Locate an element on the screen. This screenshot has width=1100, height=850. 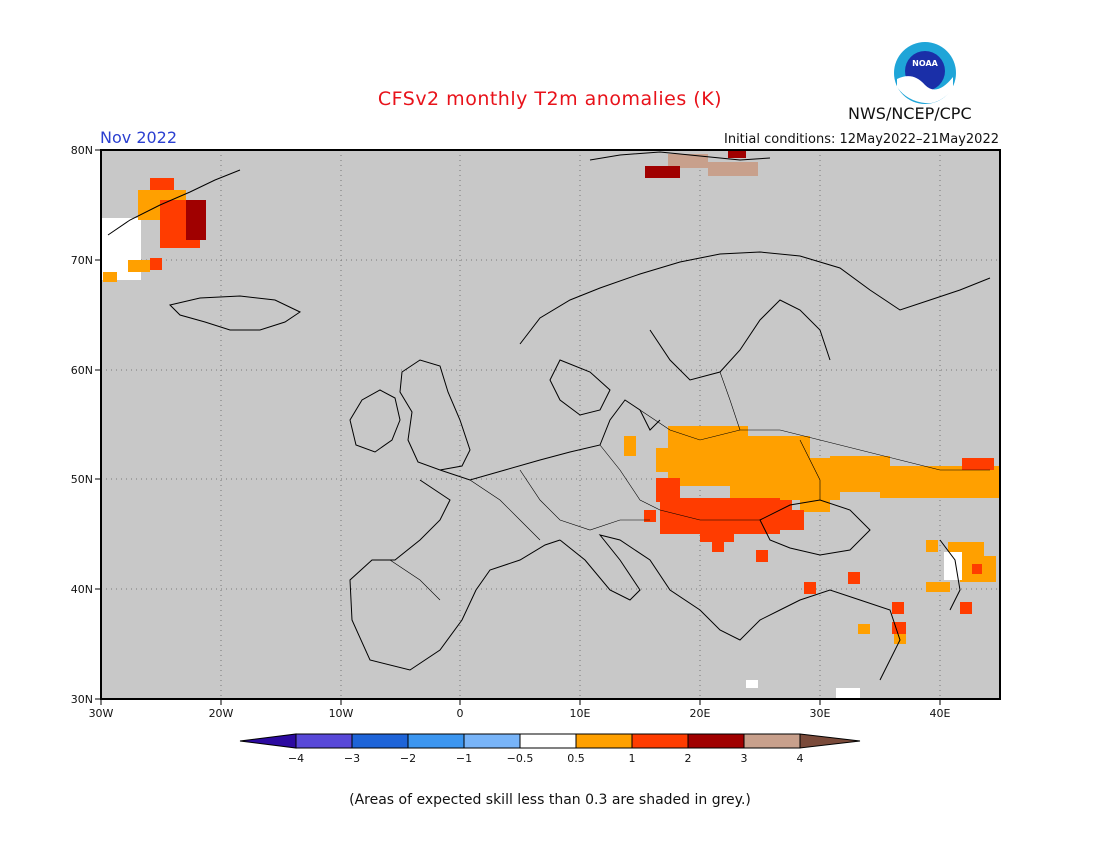
lon-label: 0 is located at coordinates (460, 713).